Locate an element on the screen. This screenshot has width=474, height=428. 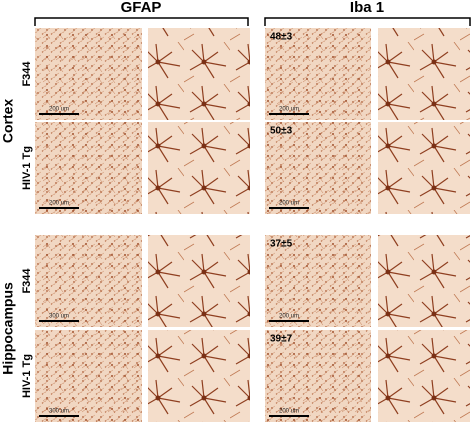
column-header: Iba 1 is located at coordinates (367, 8).